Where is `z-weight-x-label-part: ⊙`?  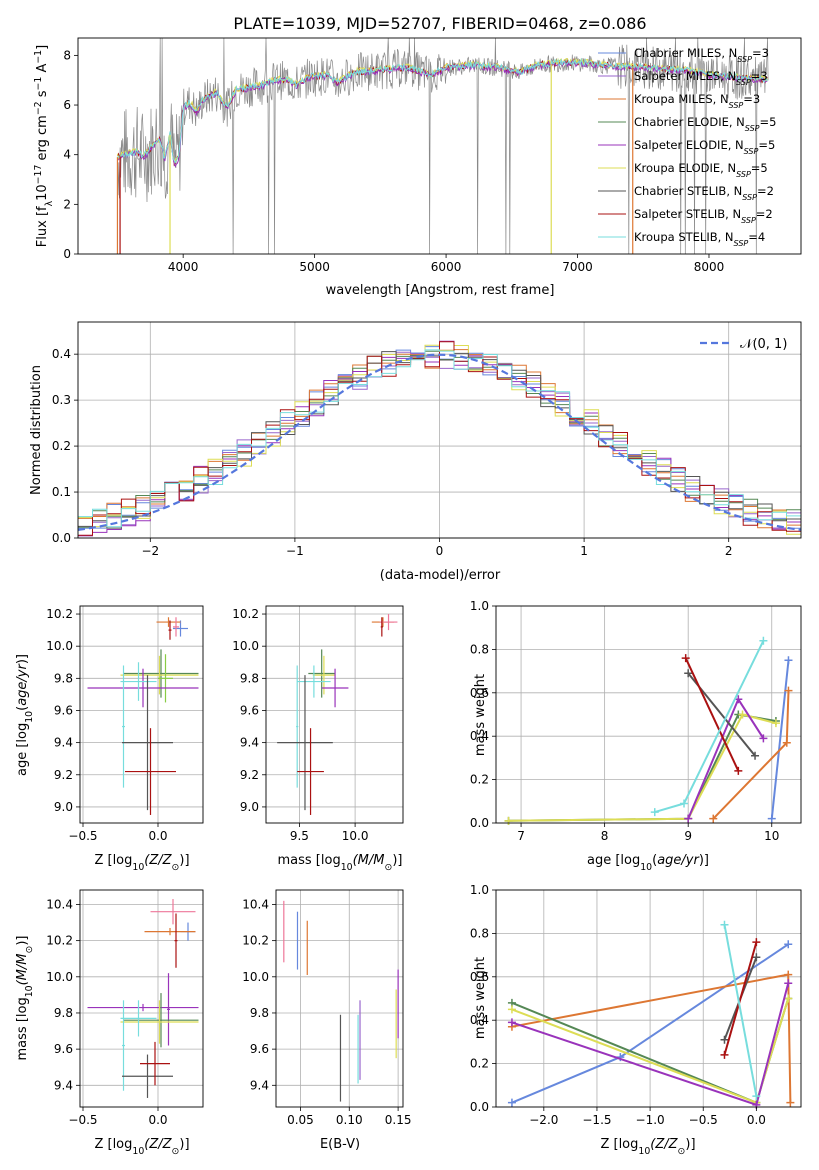
z-weight-x-label-part: ⊙ is located at coordinates (682, 1151).